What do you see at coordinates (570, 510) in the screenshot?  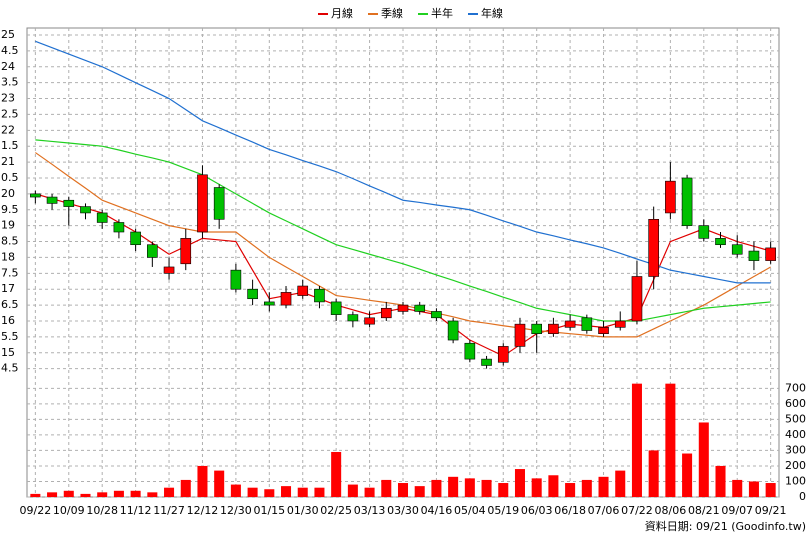 I see `x-tick-label: 06/18` at bounding box center [570, 510].